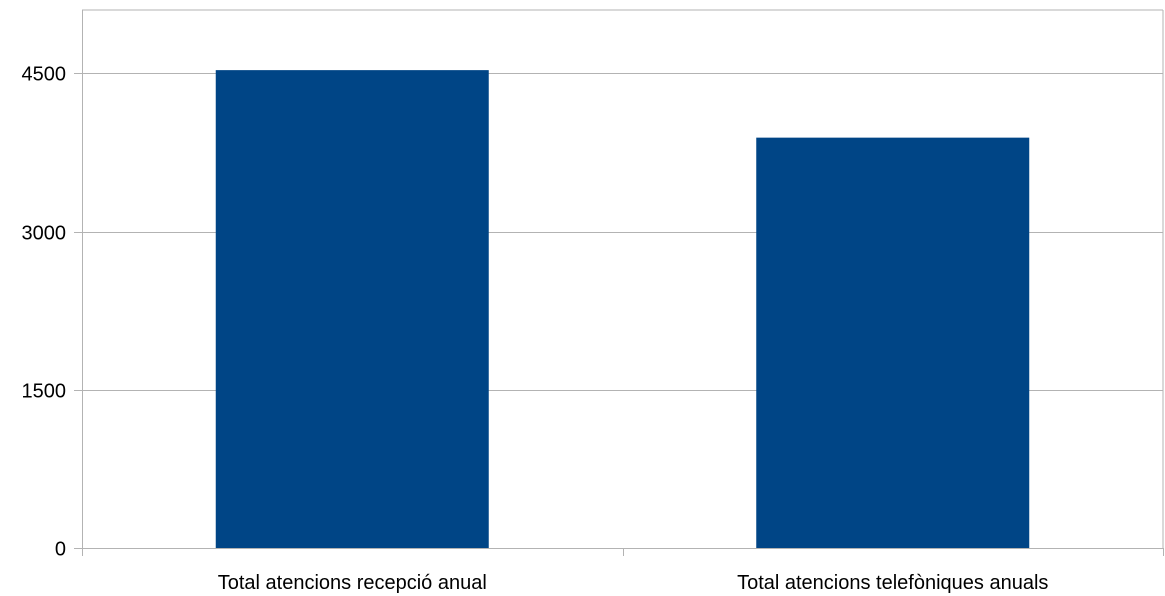 The image size is (1165, 596). What do you see at coordinates (44, 312) in the screenshot?
I see `y-tick-labels: 0 1500 3000 4500` at bounding box center [44, 312].